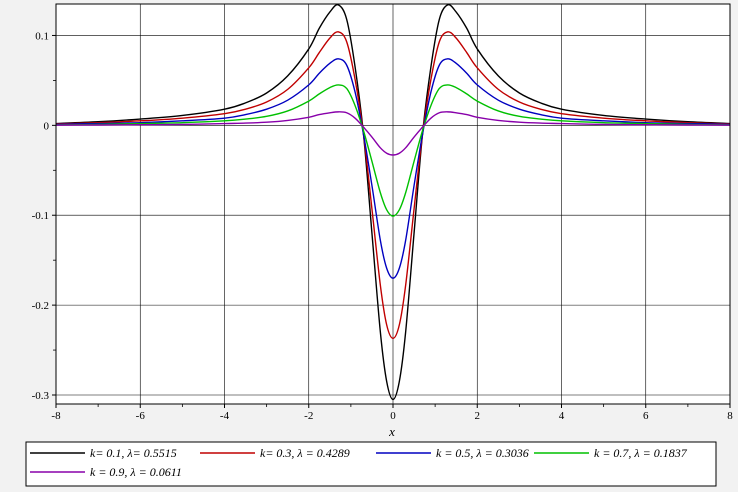 The height and width of the screenshot is (492, 738). I want to click on x-tick-label: 8, so click(730, 416).